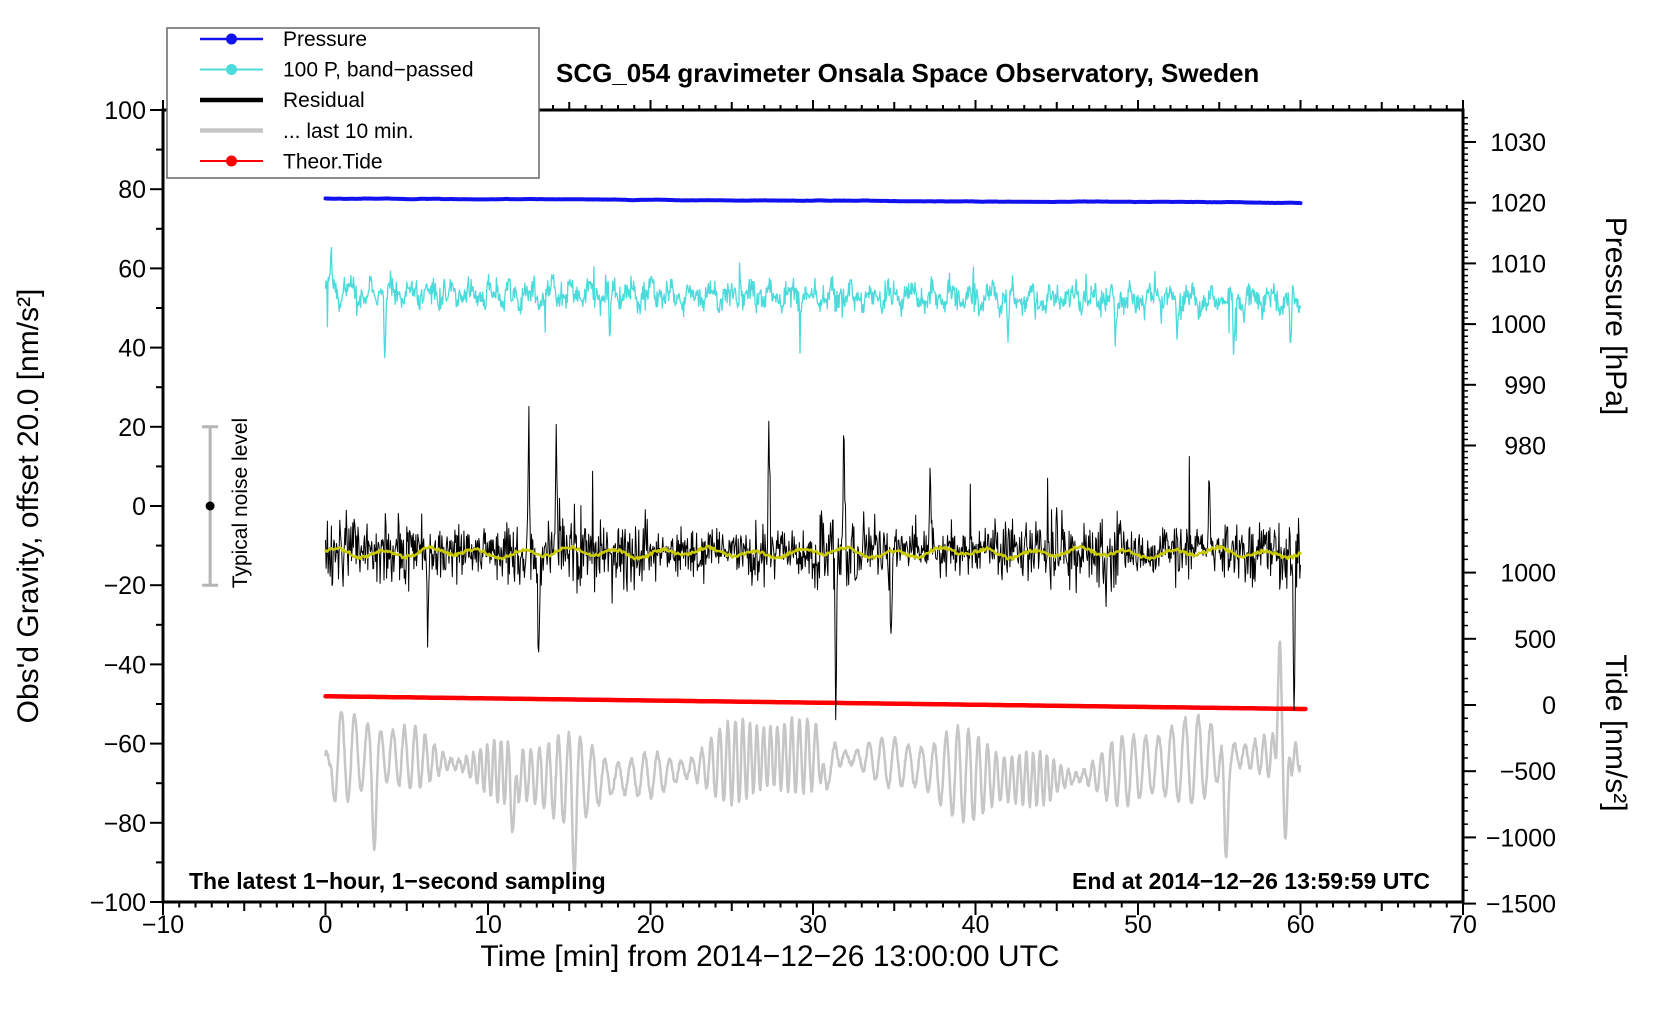 The width and height of the screenshot is (1660, 1020). What do you see at coordinates (132, 349) in the screenshot?
I see `y-left-tick-label: 40` at bounding box center [132, 349].